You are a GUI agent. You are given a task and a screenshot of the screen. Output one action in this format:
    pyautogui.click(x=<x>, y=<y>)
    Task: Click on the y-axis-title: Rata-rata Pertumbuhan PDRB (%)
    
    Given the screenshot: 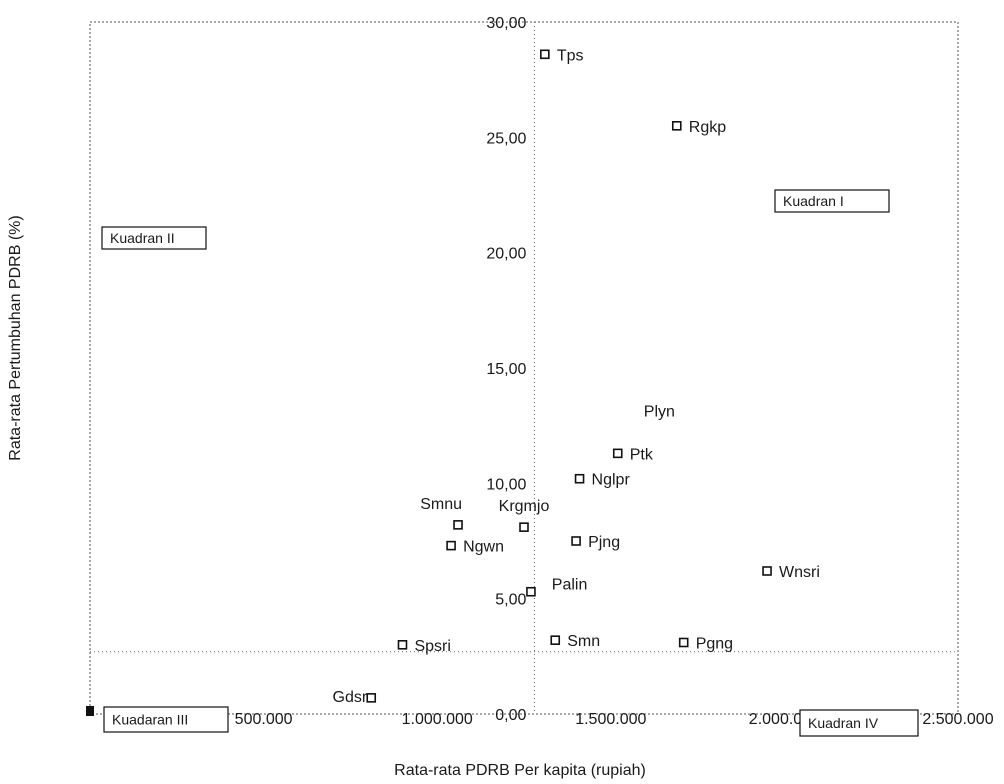 What is the action you would take?
    pyautogui.click(x=15, y=337)
    